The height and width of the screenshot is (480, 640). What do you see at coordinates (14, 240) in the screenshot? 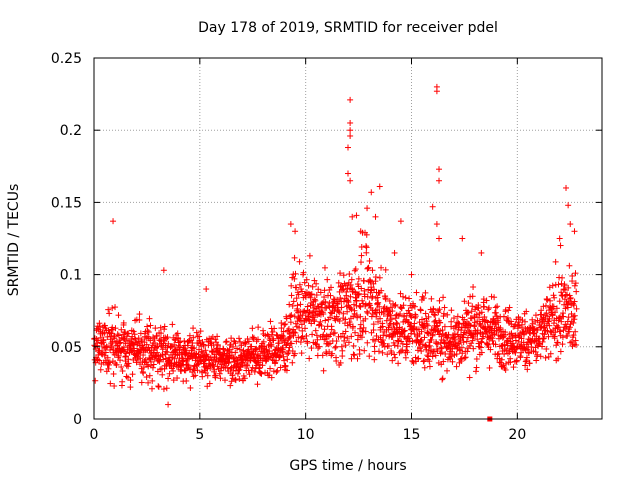
I see `y-axis-label: SRMTID / TECUs` at bounding box center [14, 240].